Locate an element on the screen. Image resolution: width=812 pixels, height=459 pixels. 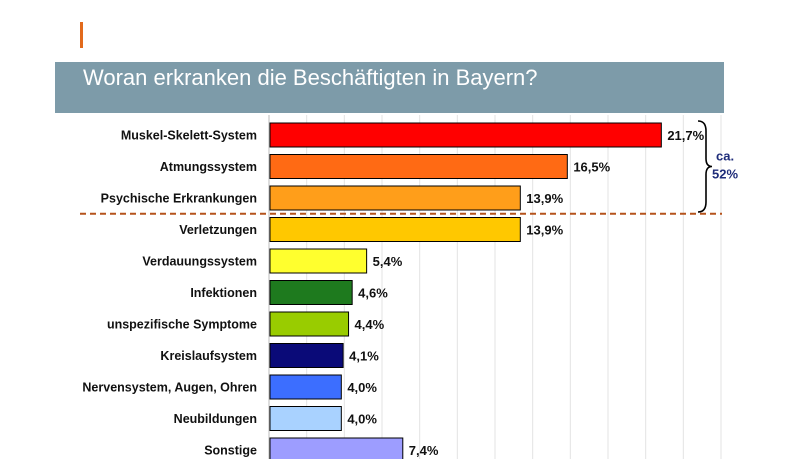
category-label: Nervensystem, Augen, Ohren is located at coordinates (169, 388).